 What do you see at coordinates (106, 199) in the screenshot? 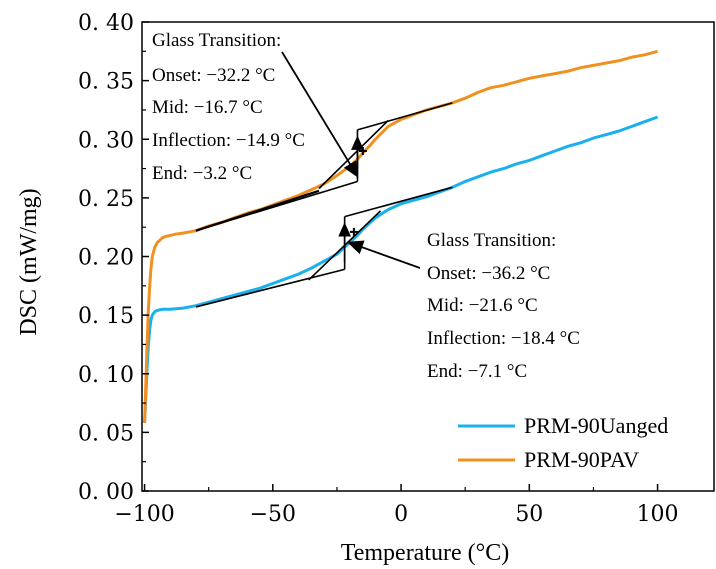
I see `y-tick-label: 0. 25` at bounding box center [106, 199].